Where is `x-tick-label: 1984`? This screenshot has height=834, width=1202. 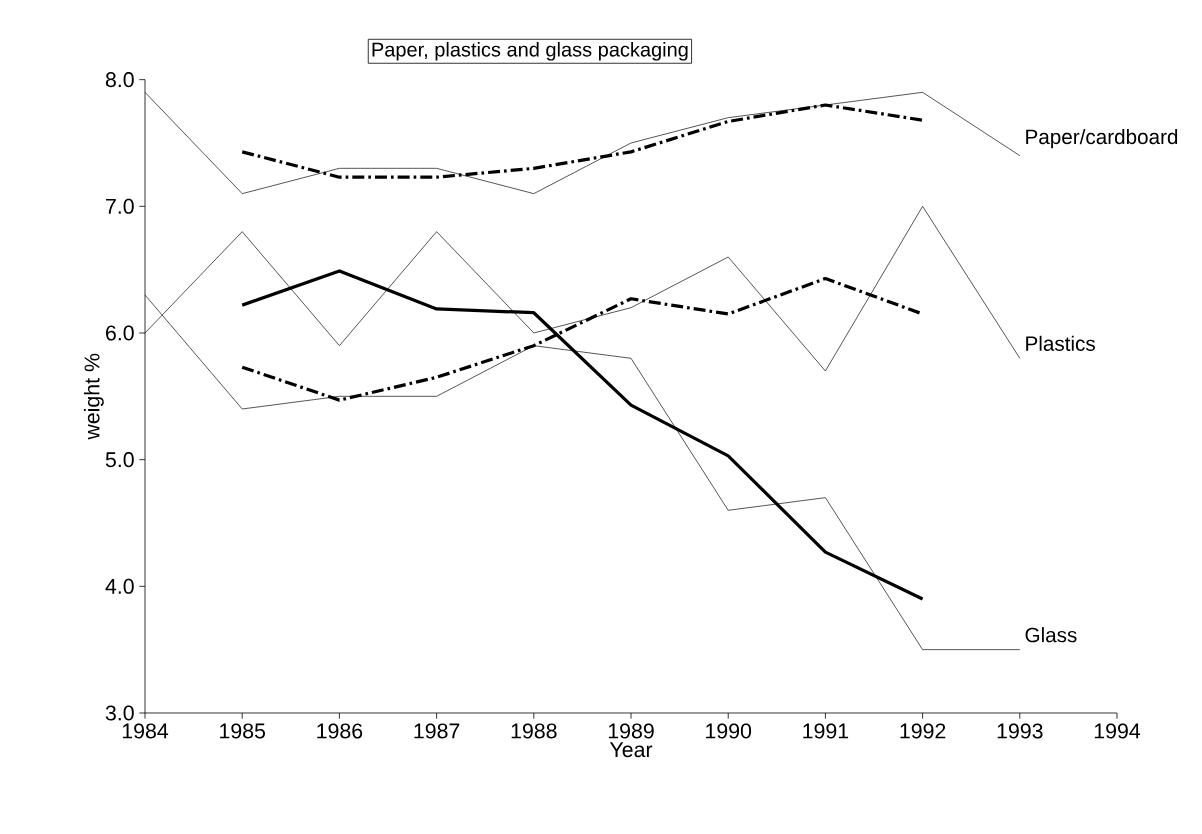
x-tick-label: 1984 is located at coordinates (145, 731).